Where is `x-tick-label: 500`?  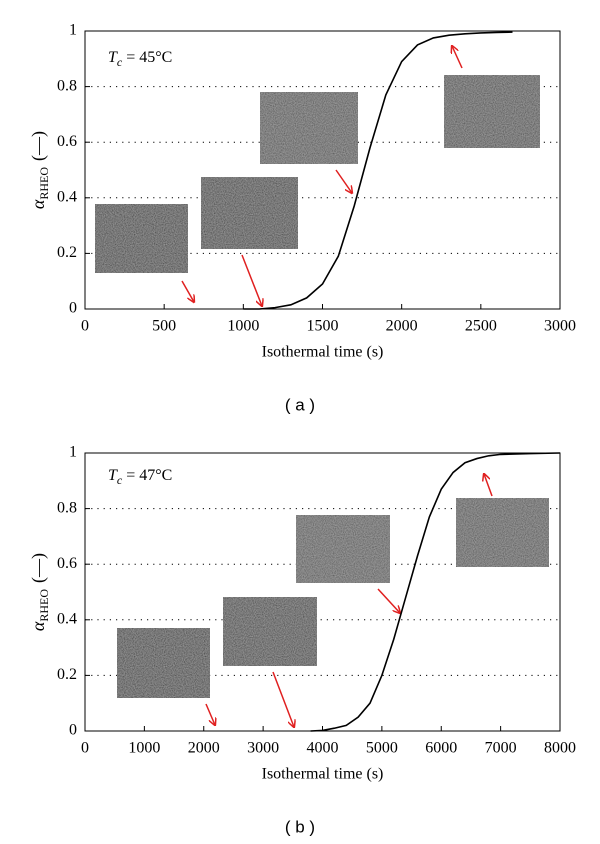
x-tick-label: 500 is located at coordinates (164, 326).